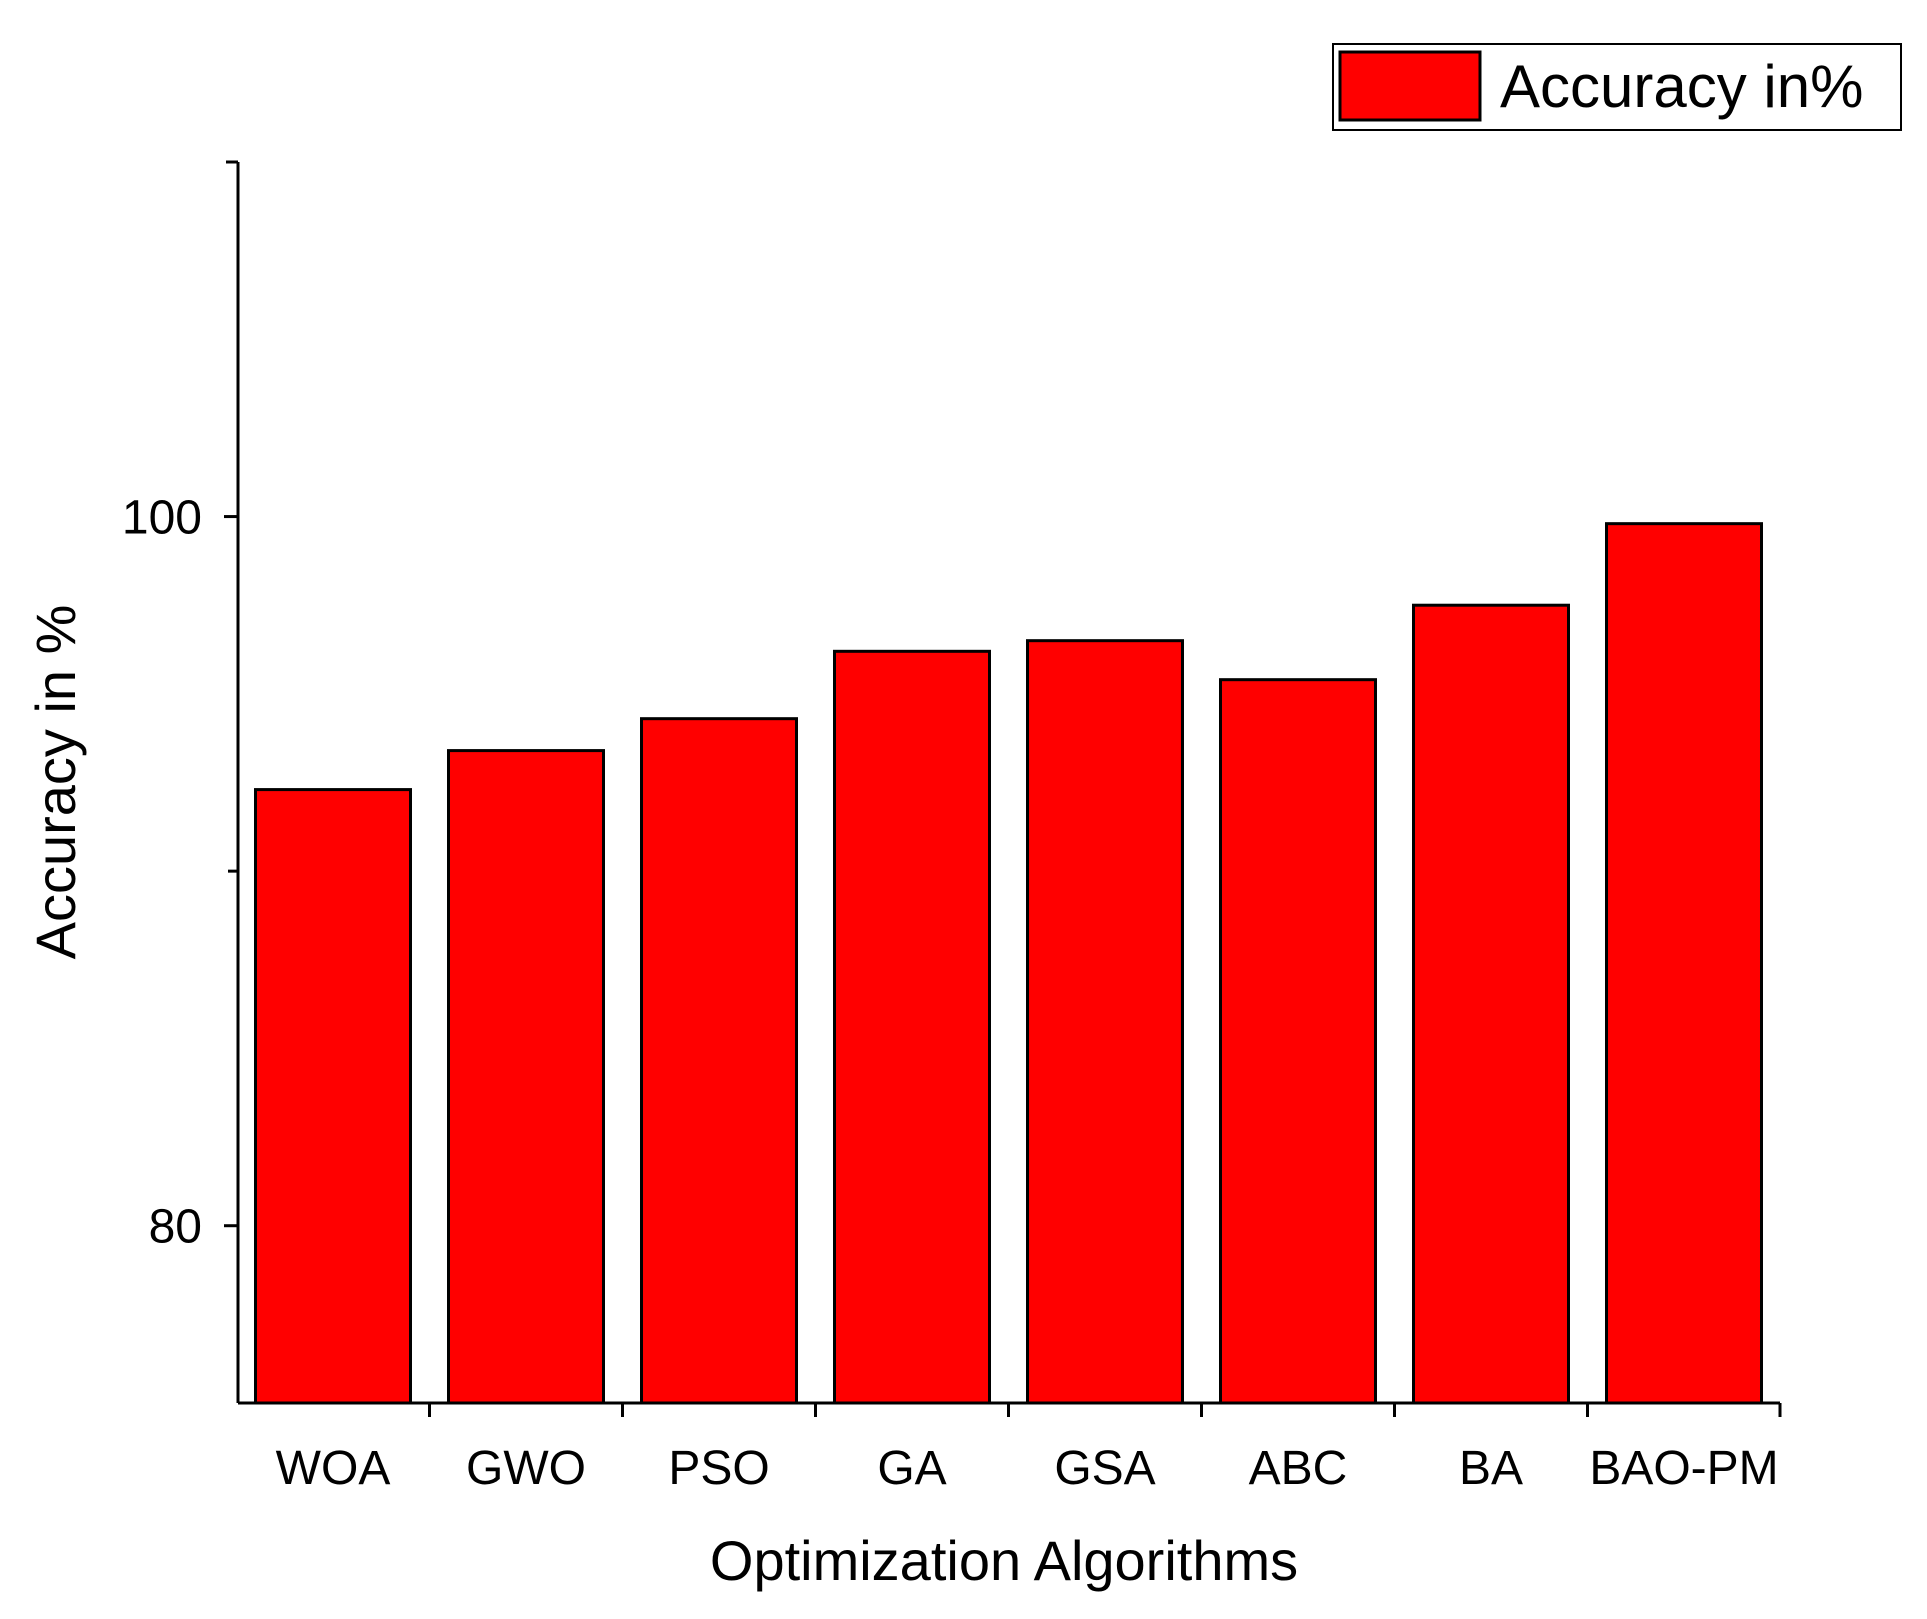 This screenshot has height=1619, width=1927. I want to click on x-tick-label: PSO, so click(718, 1468).